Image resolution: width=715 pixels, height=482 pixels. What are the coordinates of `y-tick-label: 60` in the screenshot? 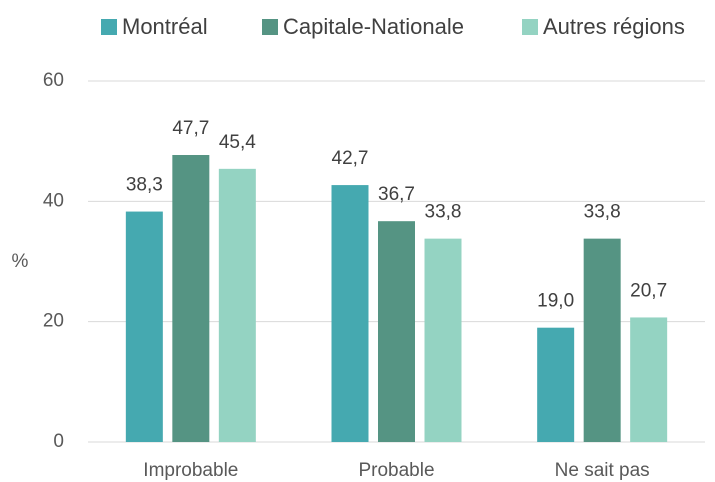 It's located at (53, 80).